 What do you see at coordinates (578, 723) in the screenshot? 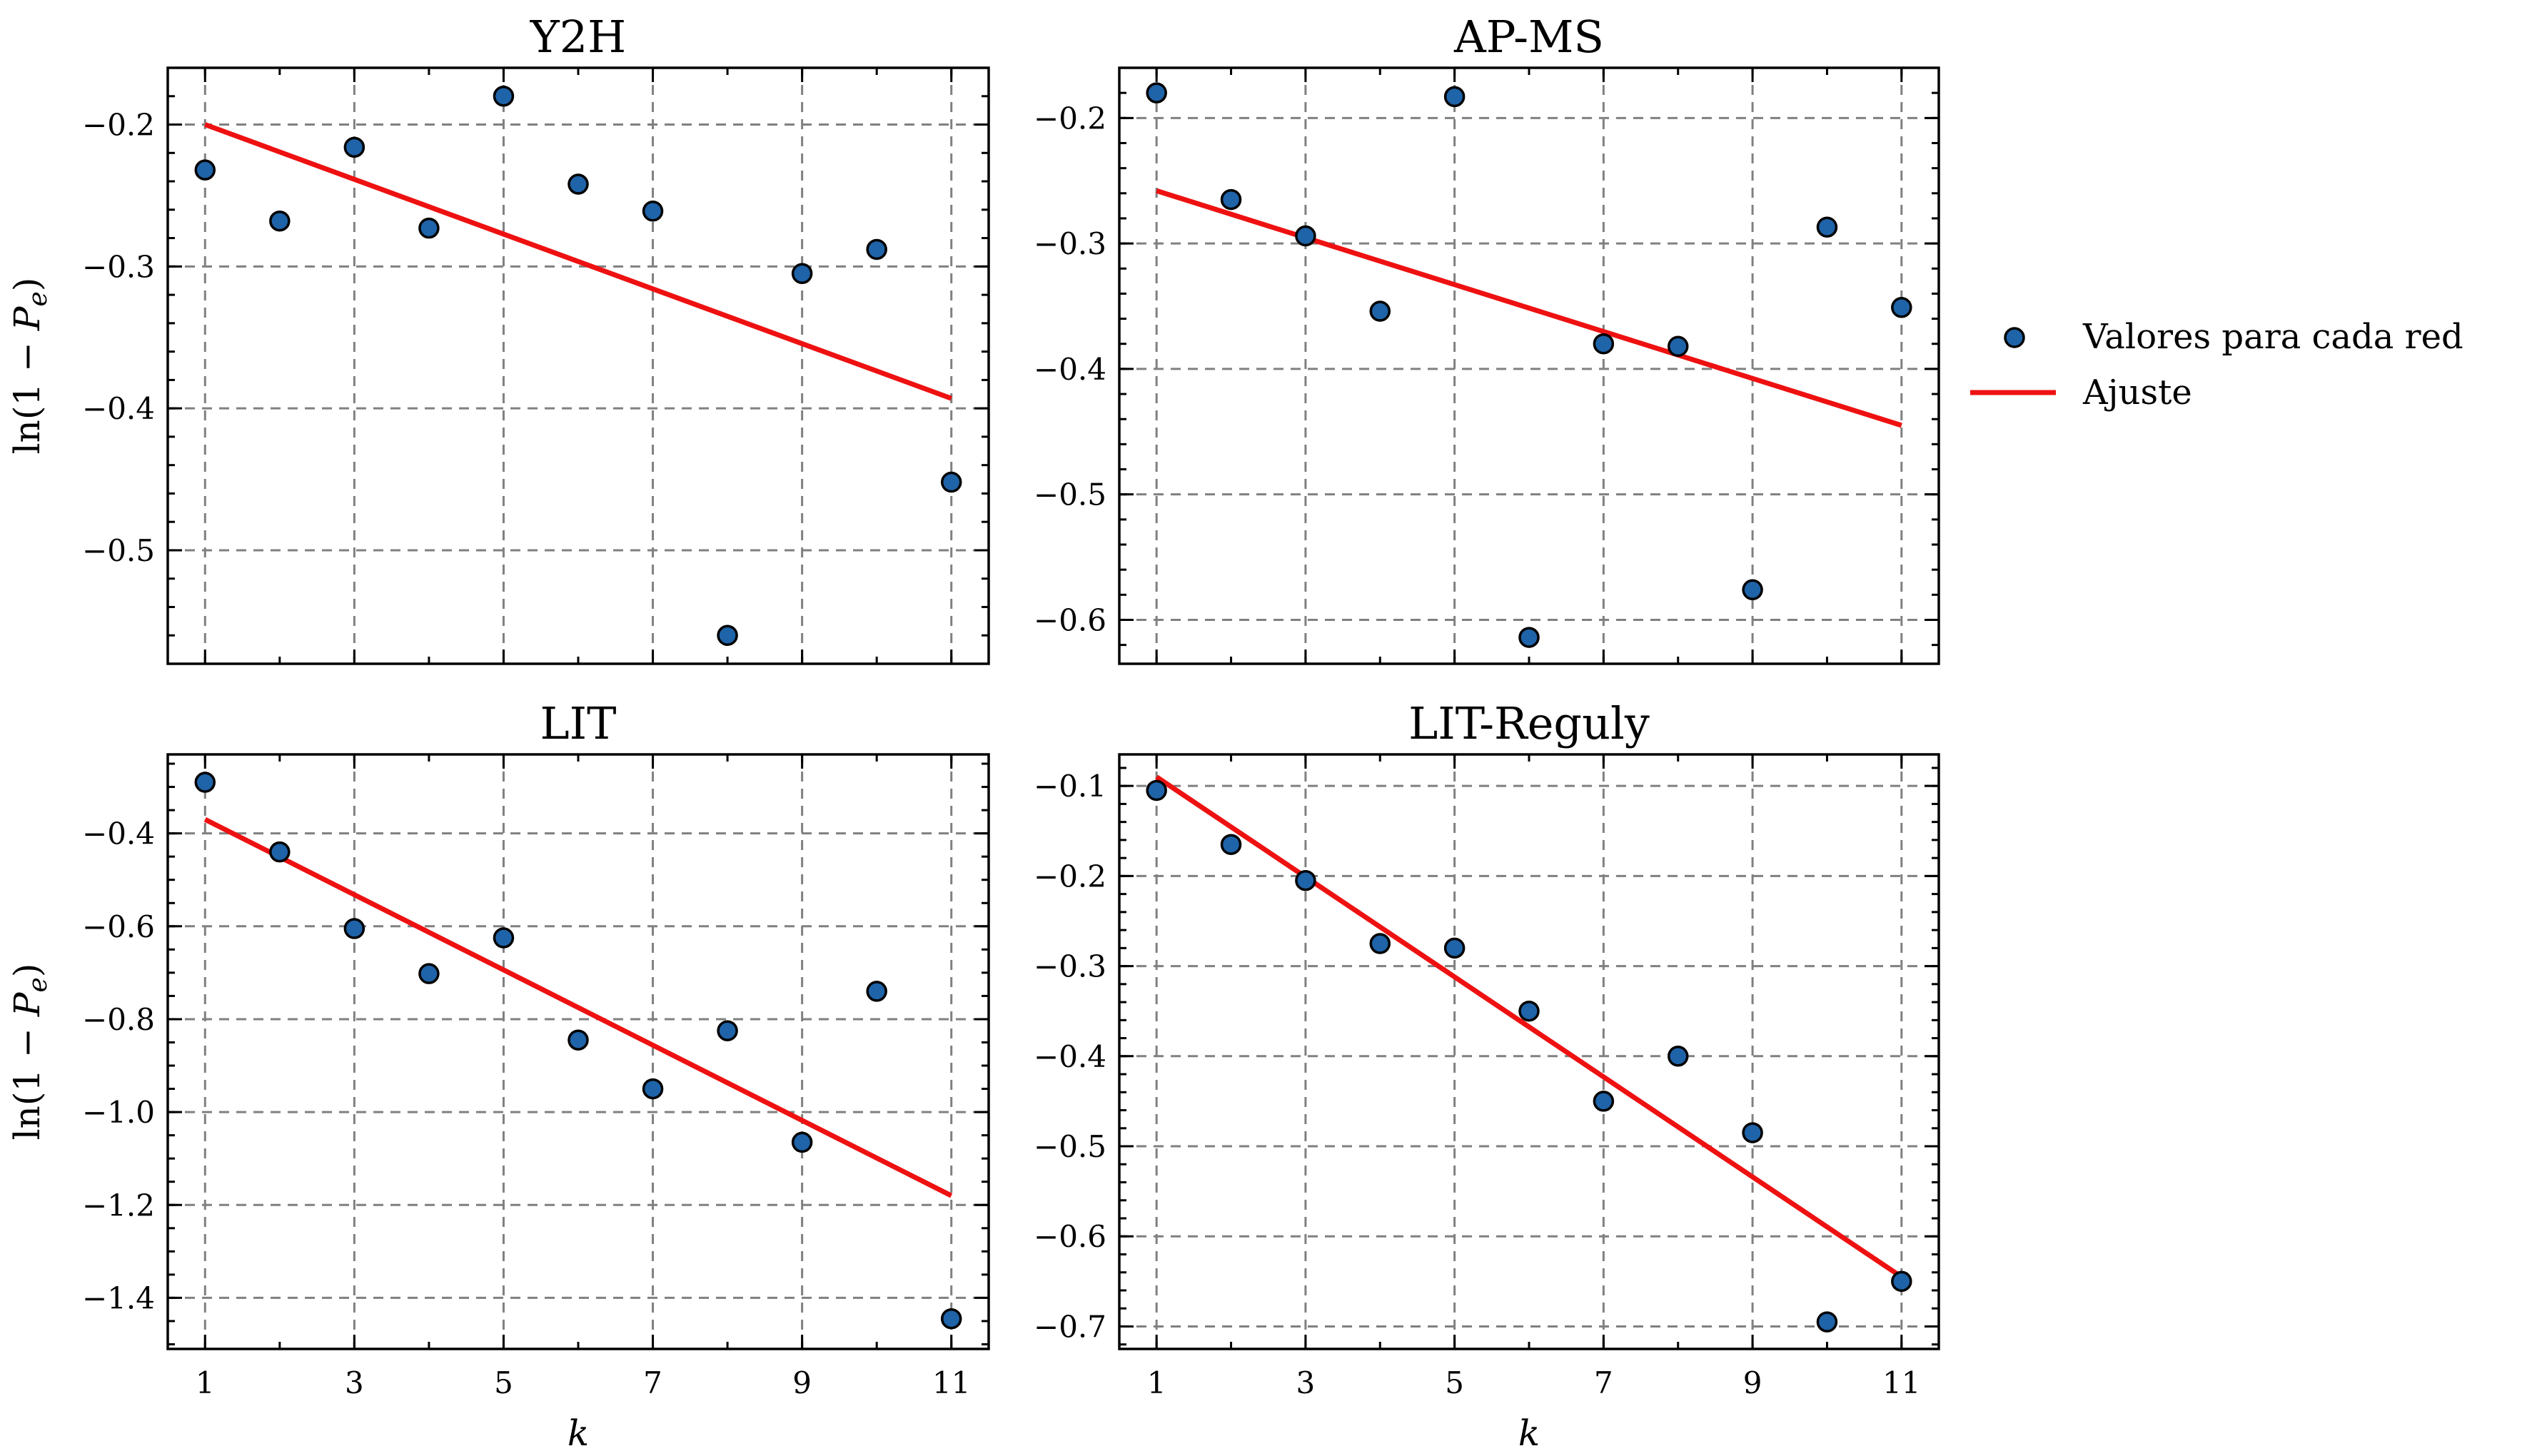
I see `panel-title: LIT` at bounding box center [578, 723].